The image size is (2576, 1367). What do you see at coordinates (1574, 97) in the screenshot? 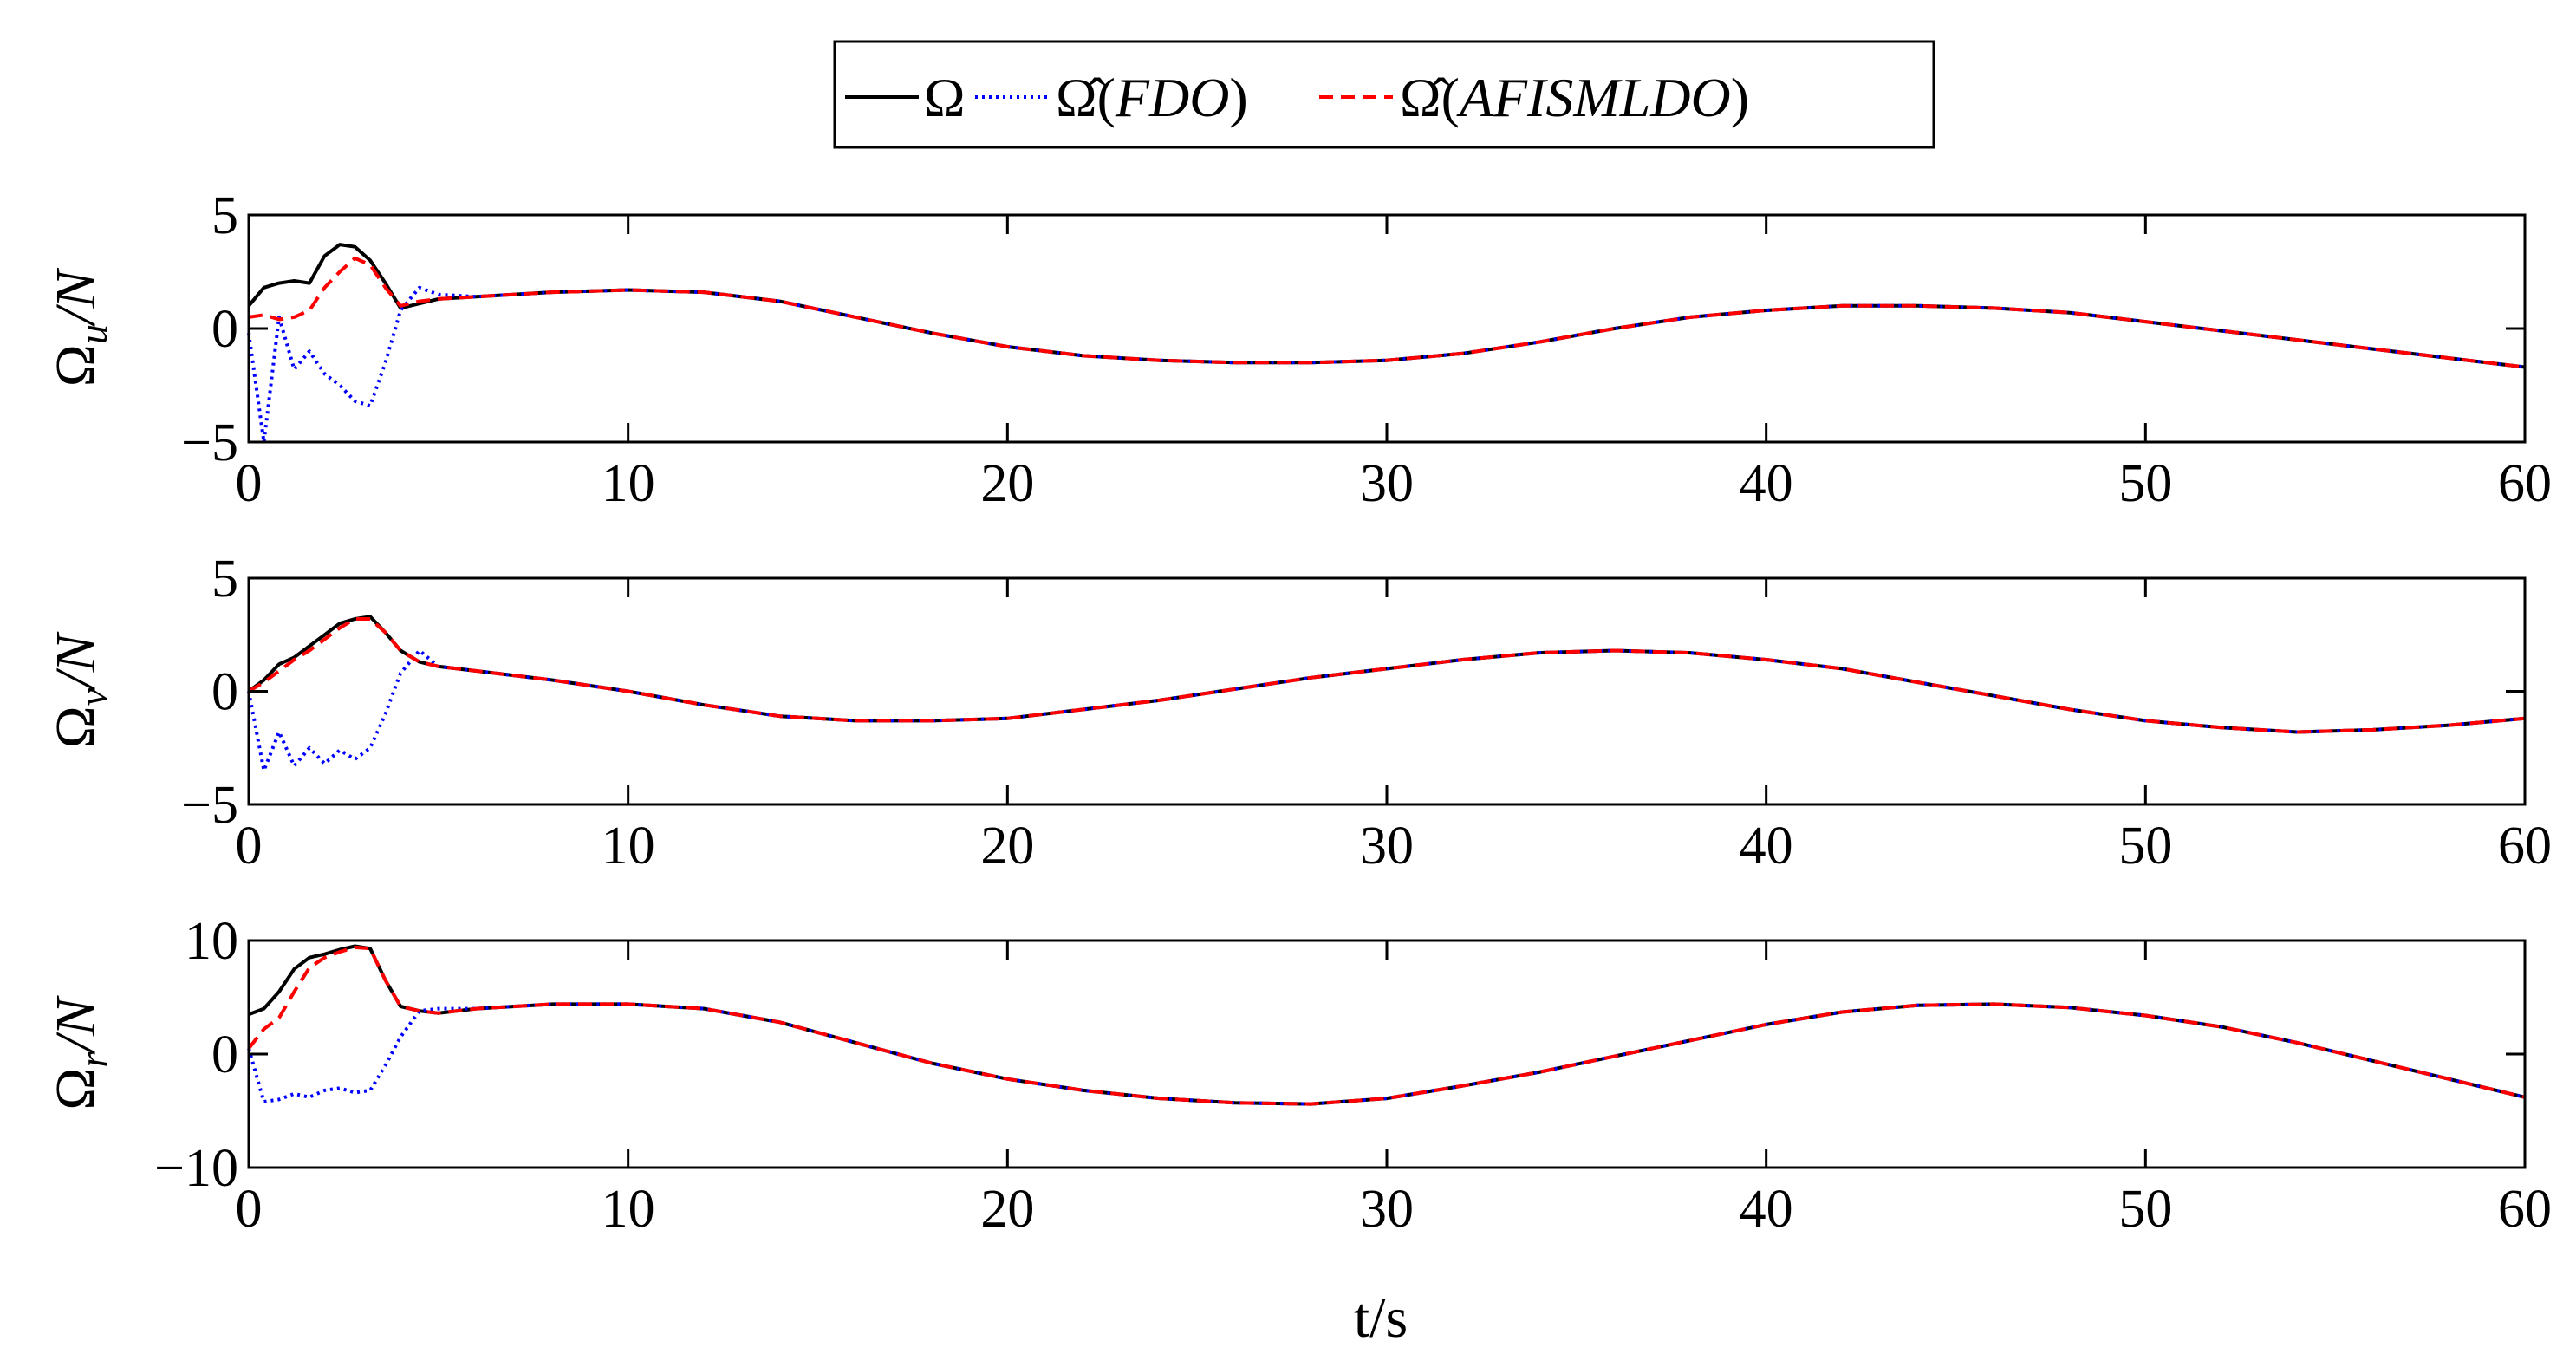
I see `legend-label-afismldo: Ω̂(AFISMLDO)` at bounding box center [1574, 97].